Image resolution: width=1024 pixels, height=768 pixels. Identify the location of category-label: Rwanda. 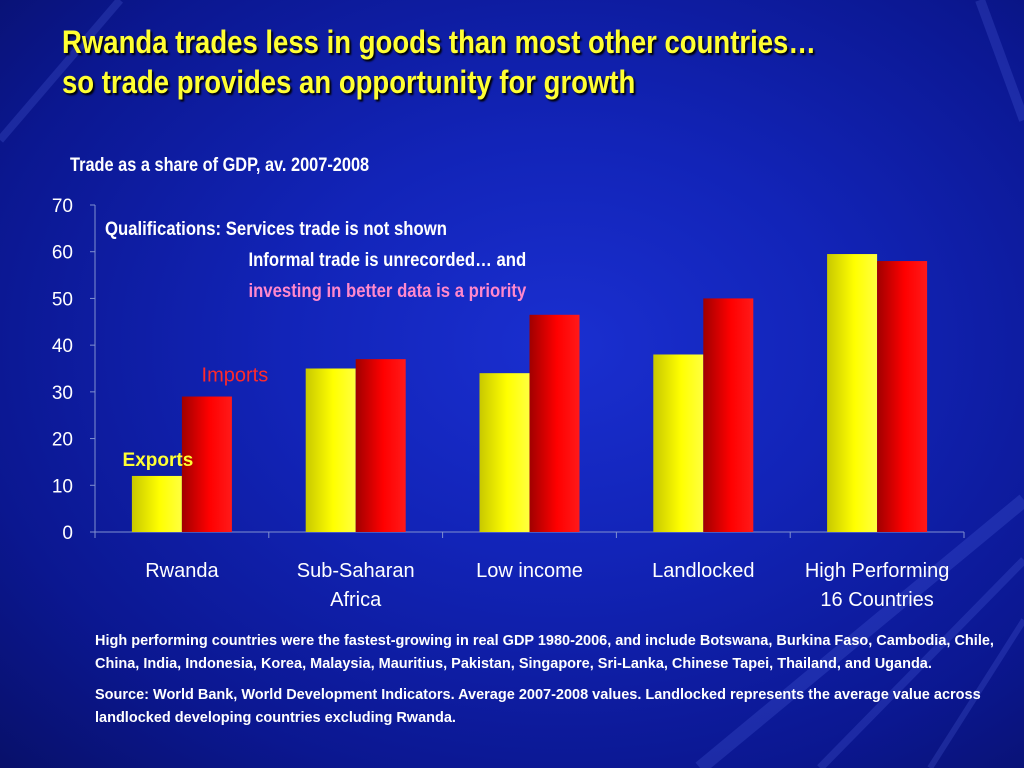
(182, 571).